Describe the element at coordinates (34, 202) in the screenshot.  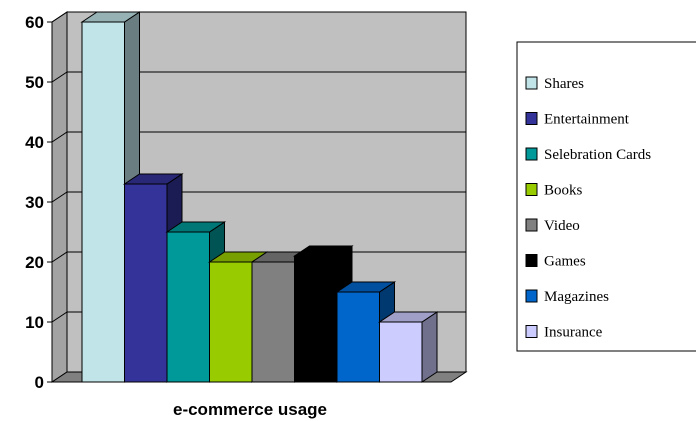
I see `y-tick-label: 30` at that location.